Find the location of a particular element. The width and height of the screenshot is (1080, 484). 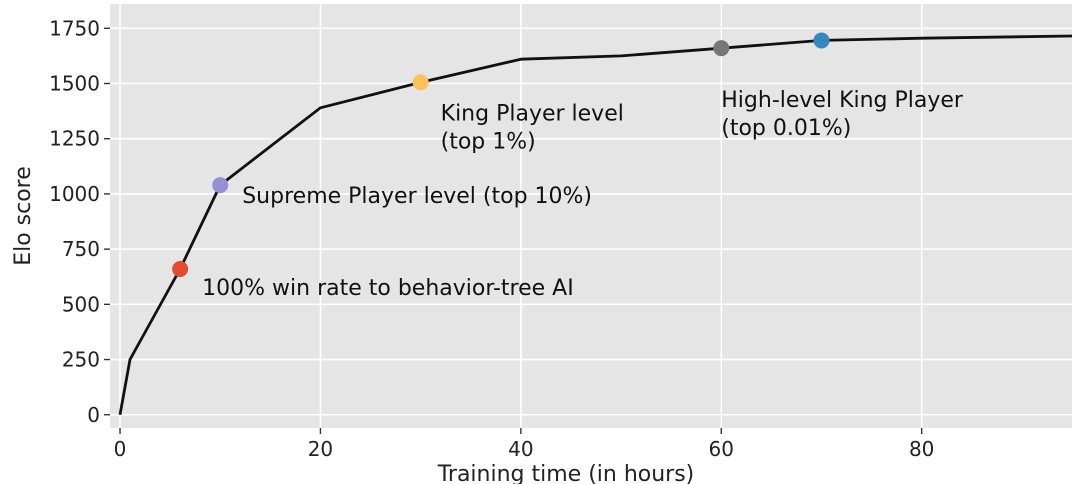

x-tick-label: 40 is located at coordinates (520, 449).